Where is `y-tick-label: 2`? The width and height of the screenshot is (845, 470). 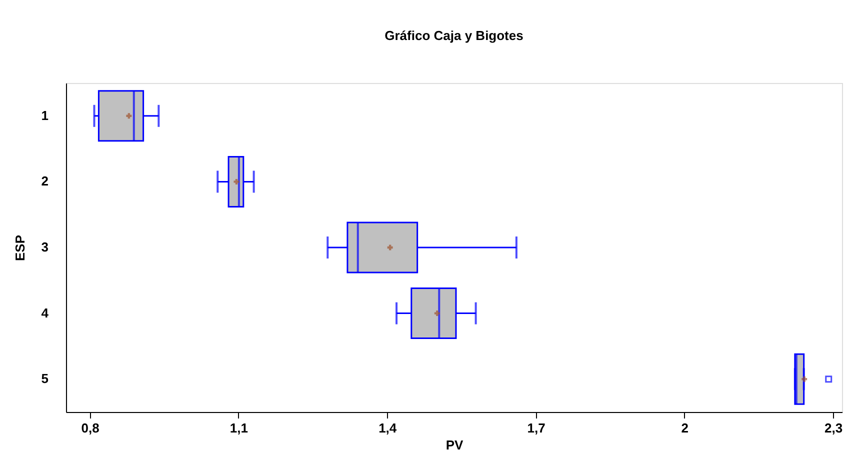
y-tick-label: 2 is located at coordinates (44, 181).